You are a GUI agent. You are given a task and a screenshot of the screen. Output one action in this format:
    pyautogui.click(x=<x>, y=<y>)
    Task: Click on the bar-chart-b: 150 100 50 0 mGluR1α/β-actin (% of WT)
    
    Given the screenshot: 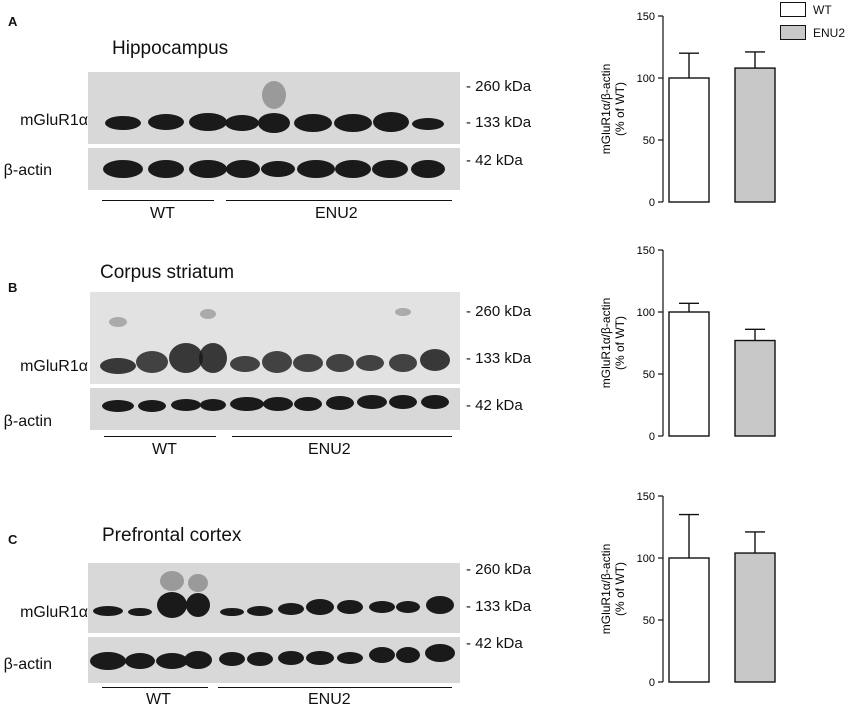 What is the action you would take?
    pyautogui.click(x=680, y=345)
    